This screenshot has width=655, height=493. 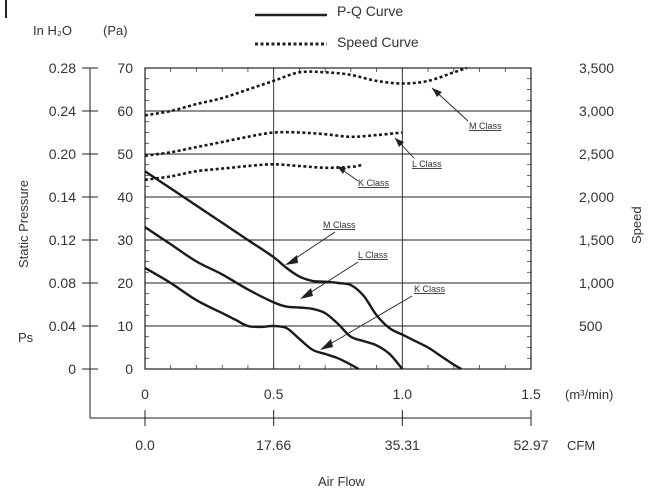 What do you see at coordinates (403, 394) in the screenshot?
I see `x-tick-label: 1.0` at bounding box center [403, 394].